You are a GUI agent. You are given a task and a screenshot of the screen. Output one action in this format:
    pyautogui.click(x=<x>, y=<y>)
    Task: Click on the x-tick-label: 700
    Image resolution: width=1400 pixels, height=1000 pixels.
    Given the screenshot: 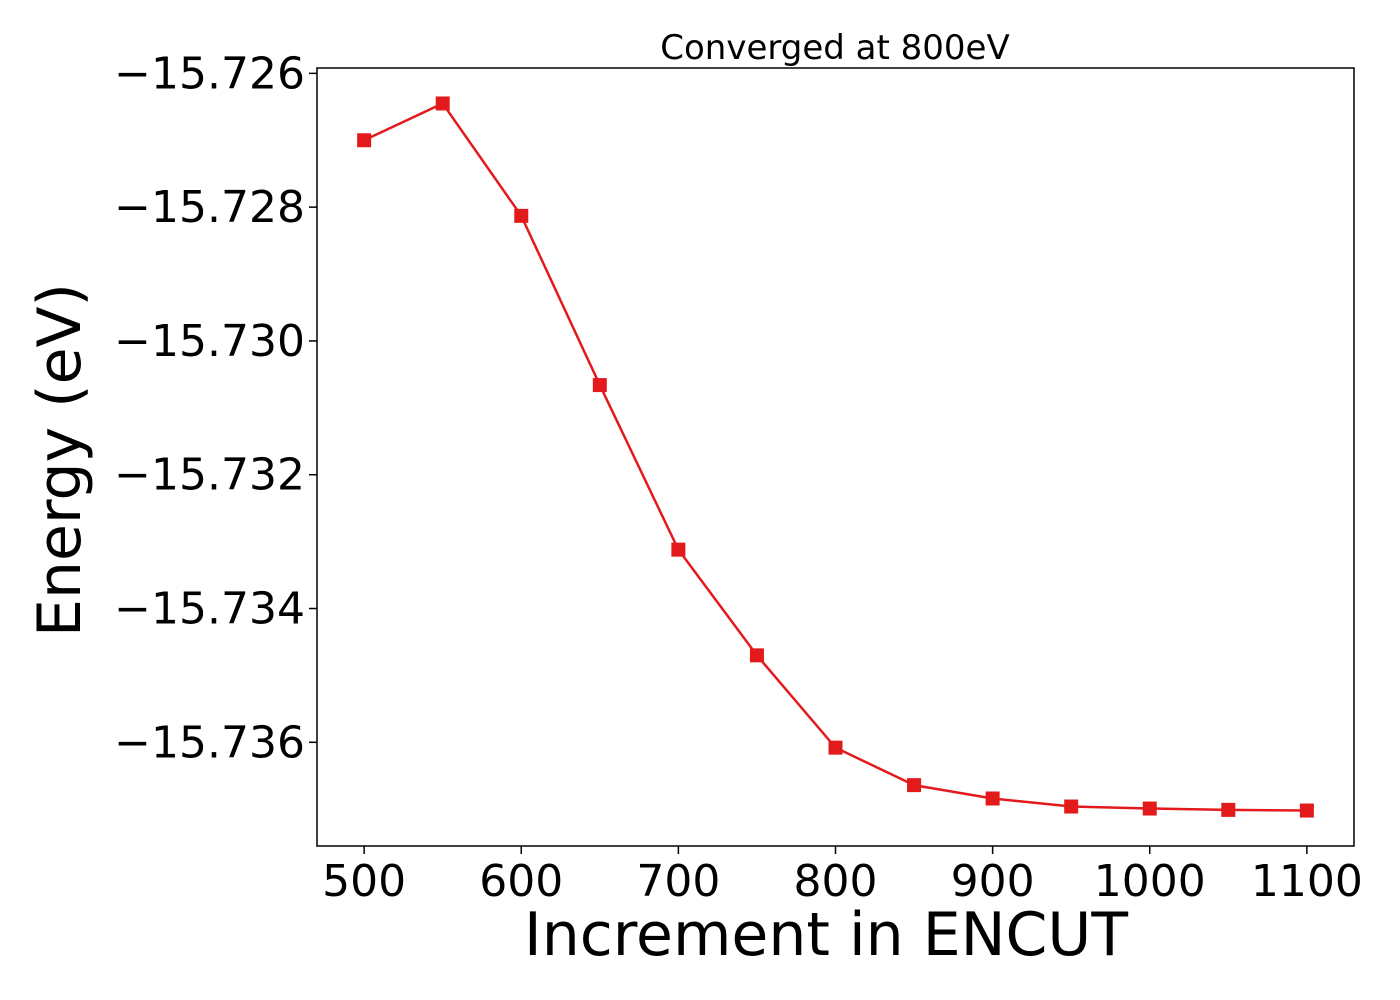 What is the action you would take?
    pyautogui.click(x=678, y=881)
    